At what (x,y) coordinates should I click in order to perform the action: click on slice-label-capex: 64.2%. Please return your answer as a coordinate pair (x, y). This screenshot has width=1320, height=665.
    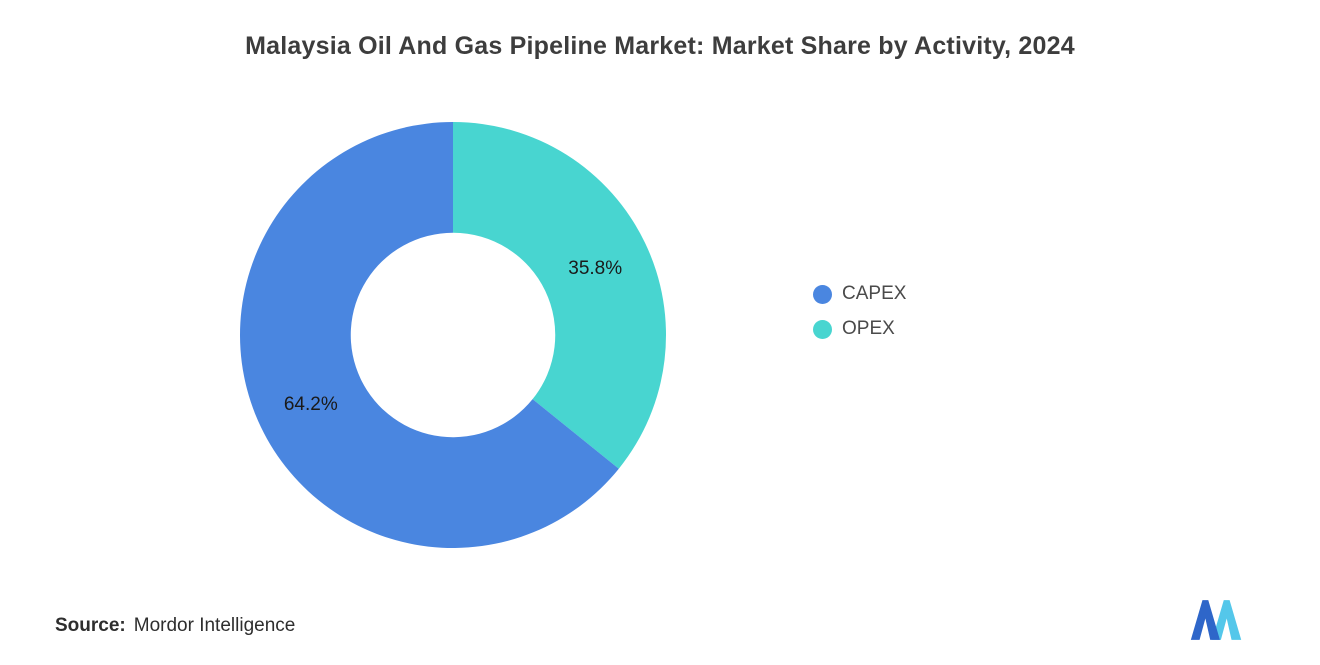
    Looking at the image, I should click on (311, 404).